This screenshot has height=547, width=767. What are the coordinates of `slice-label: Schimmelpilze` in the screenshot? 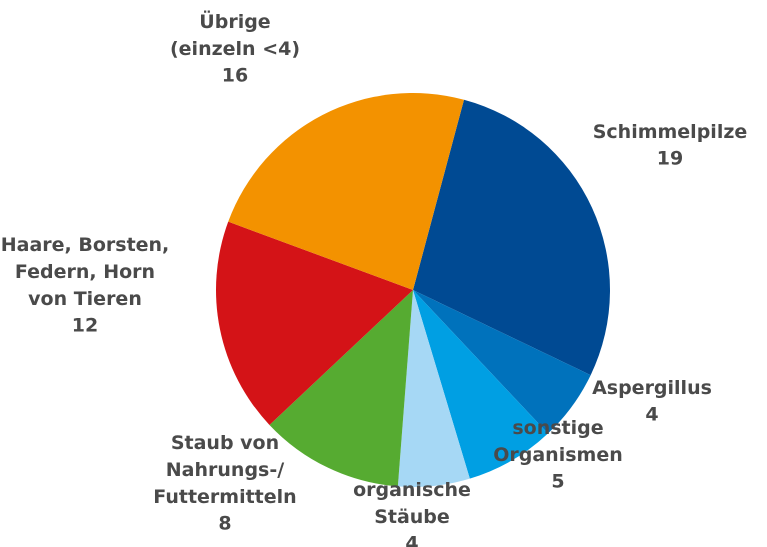 It's located at (670, 132).